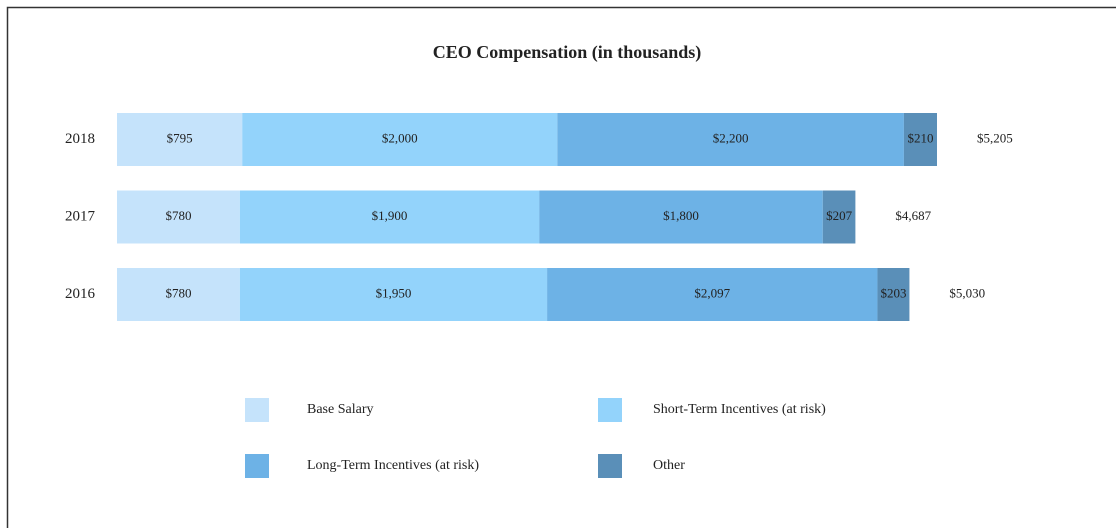  Describe the element at coordinates (669, 465) in the screenshot. I see `legend-label: Other` at that location.